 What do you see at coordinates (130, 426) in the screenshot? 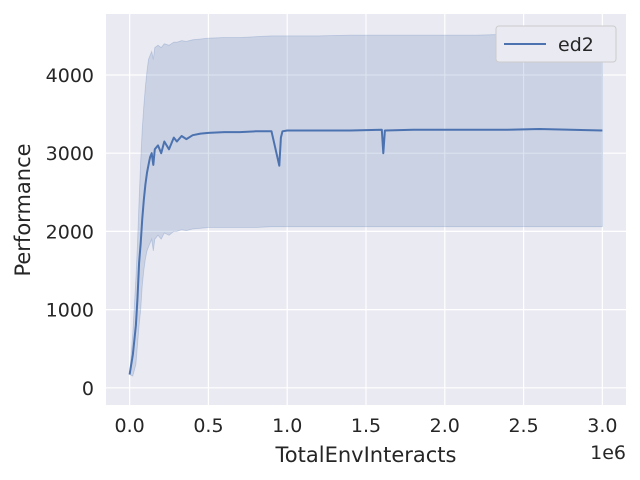
I see `x-tick-label: 0.0` at bounding box center [130, 426].